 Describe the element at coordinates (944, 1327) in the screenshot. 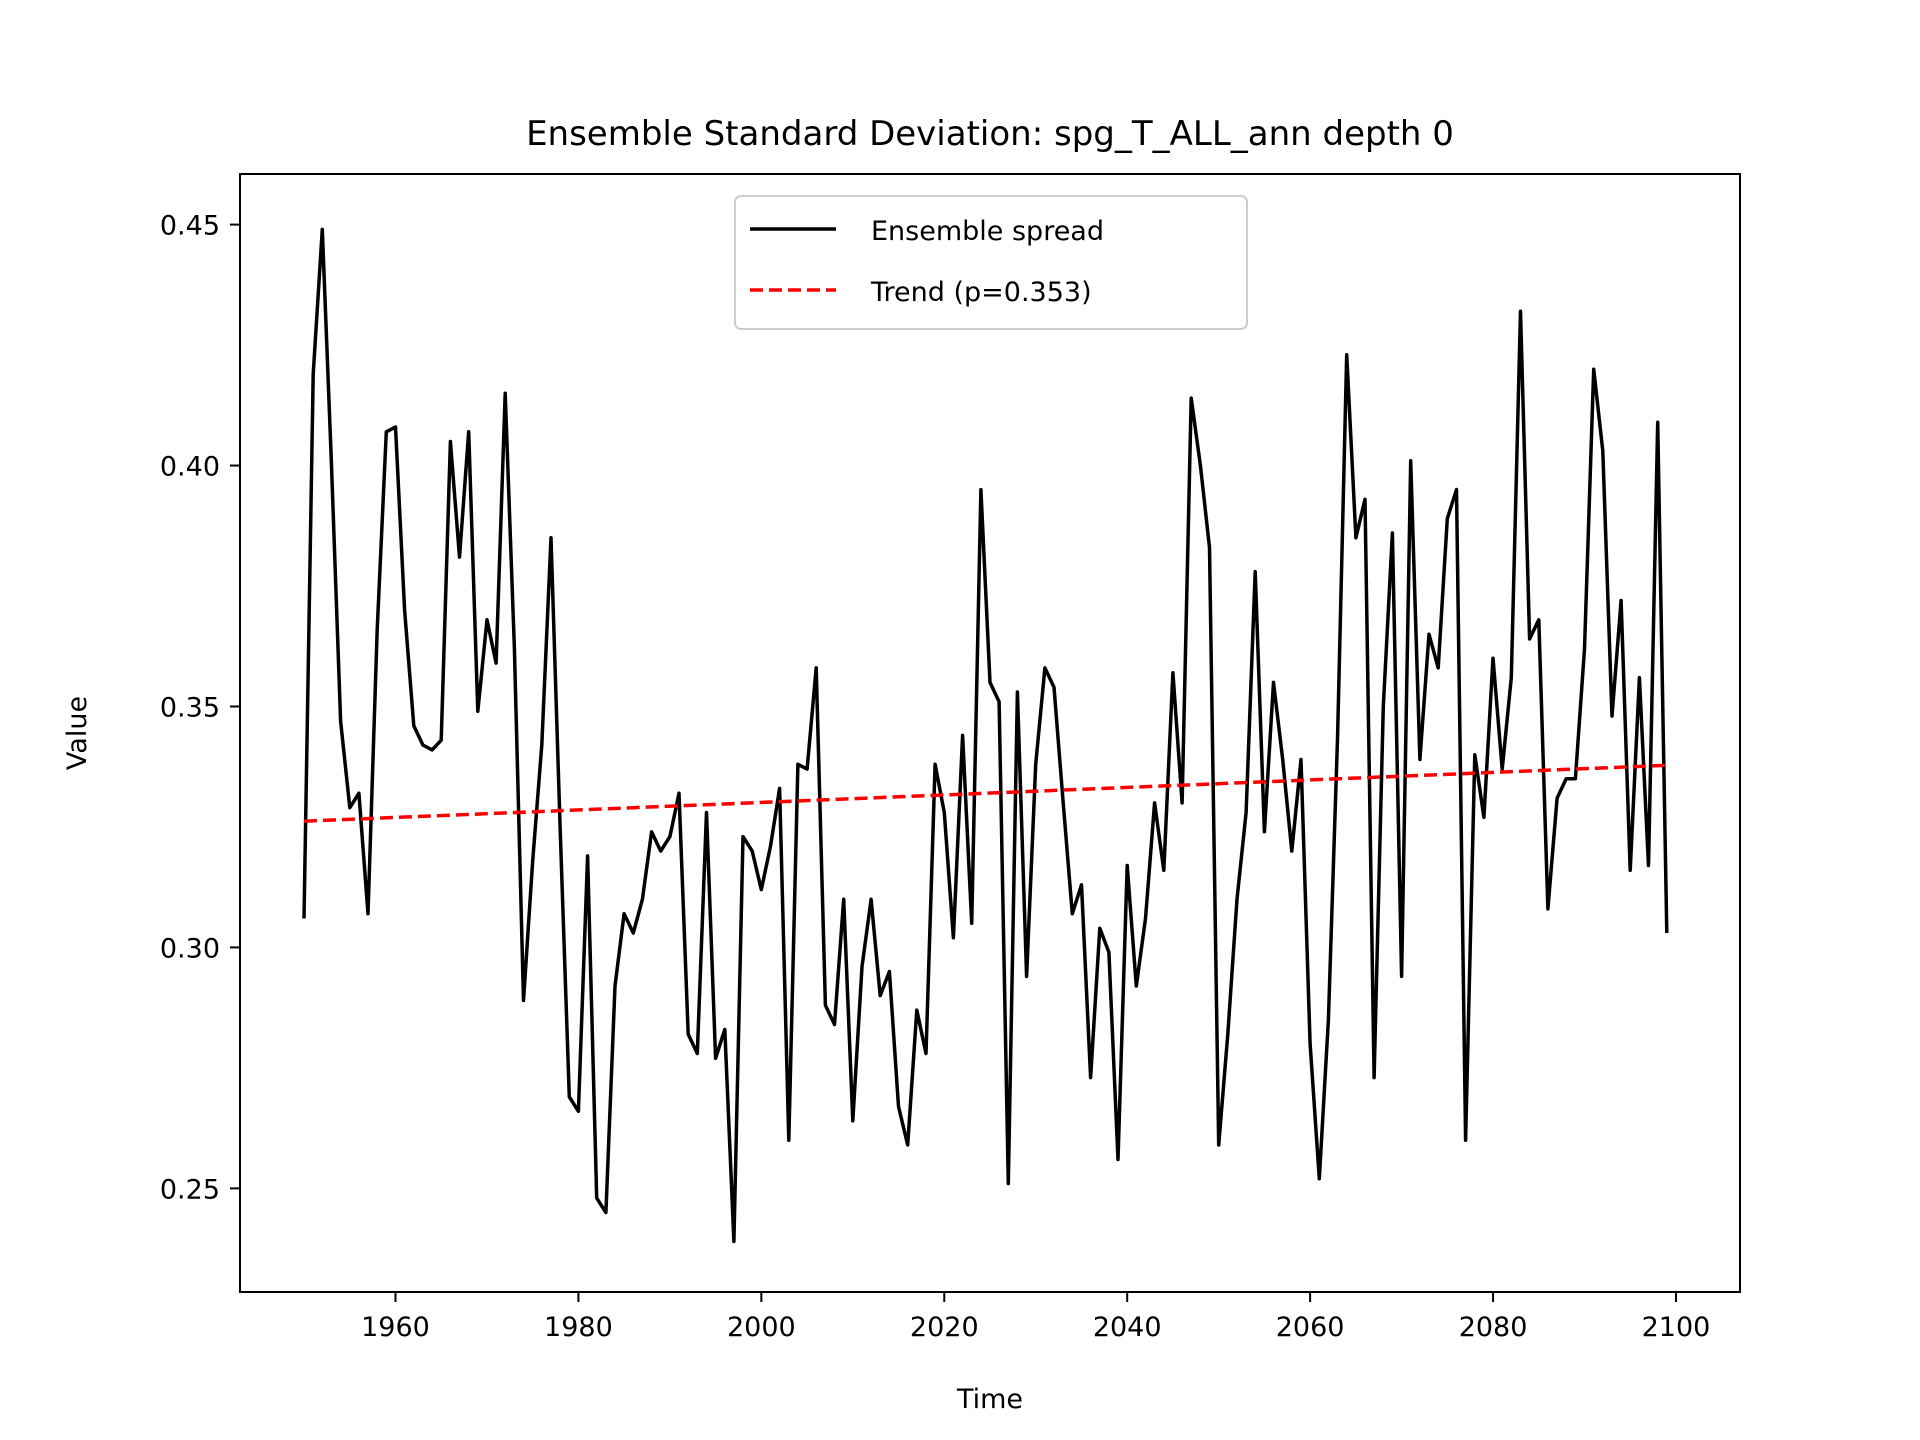

I see `x-tick-label: 2020` at that location.